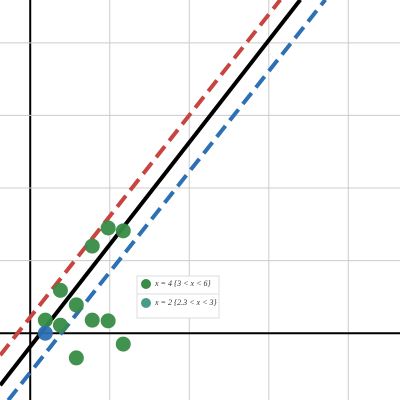  What do you see at coordinates (185, 302) in the screenshot?
I see `legend-label: x = 2 {2.3 < x < 3}` at bounding box center [185, 302].